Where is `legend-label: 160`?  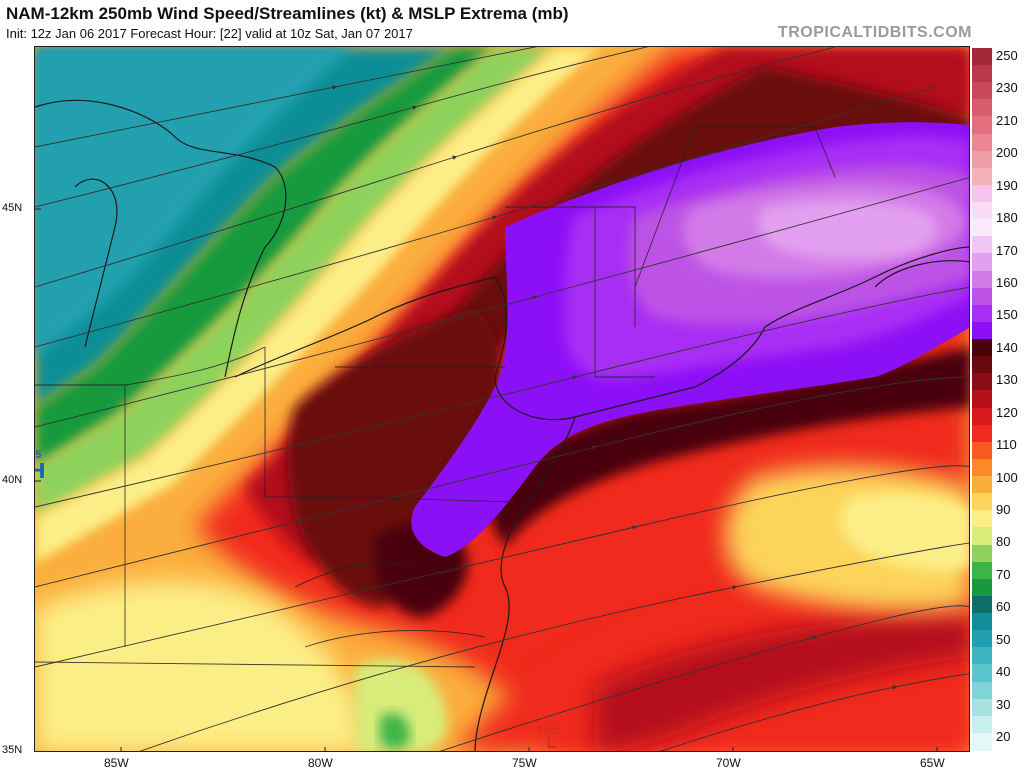
legend-label: 160 is located at coordinates (1007, 282).